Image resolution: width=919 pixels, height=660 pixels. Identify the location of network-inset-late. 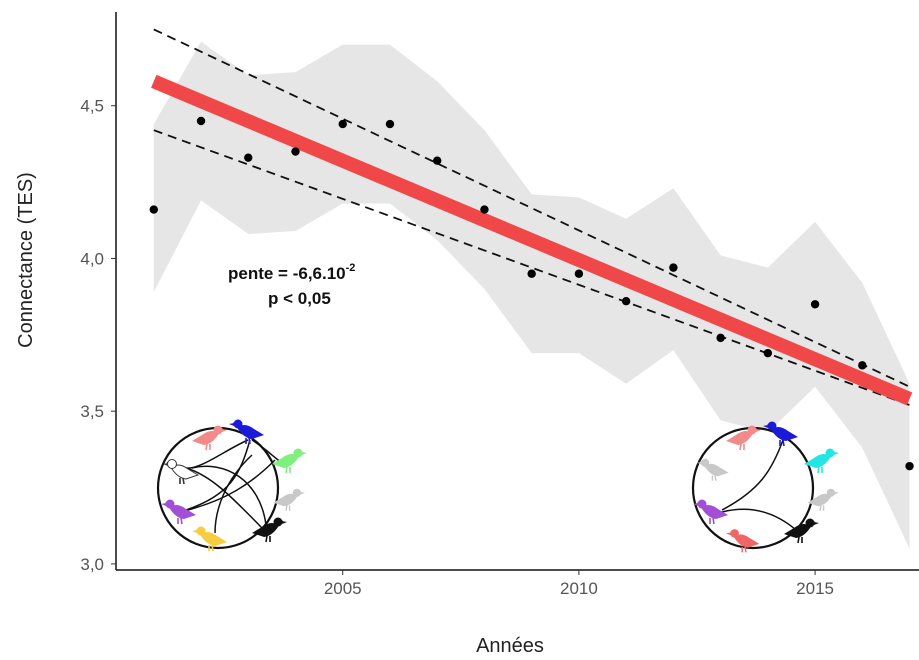
(765, 487).